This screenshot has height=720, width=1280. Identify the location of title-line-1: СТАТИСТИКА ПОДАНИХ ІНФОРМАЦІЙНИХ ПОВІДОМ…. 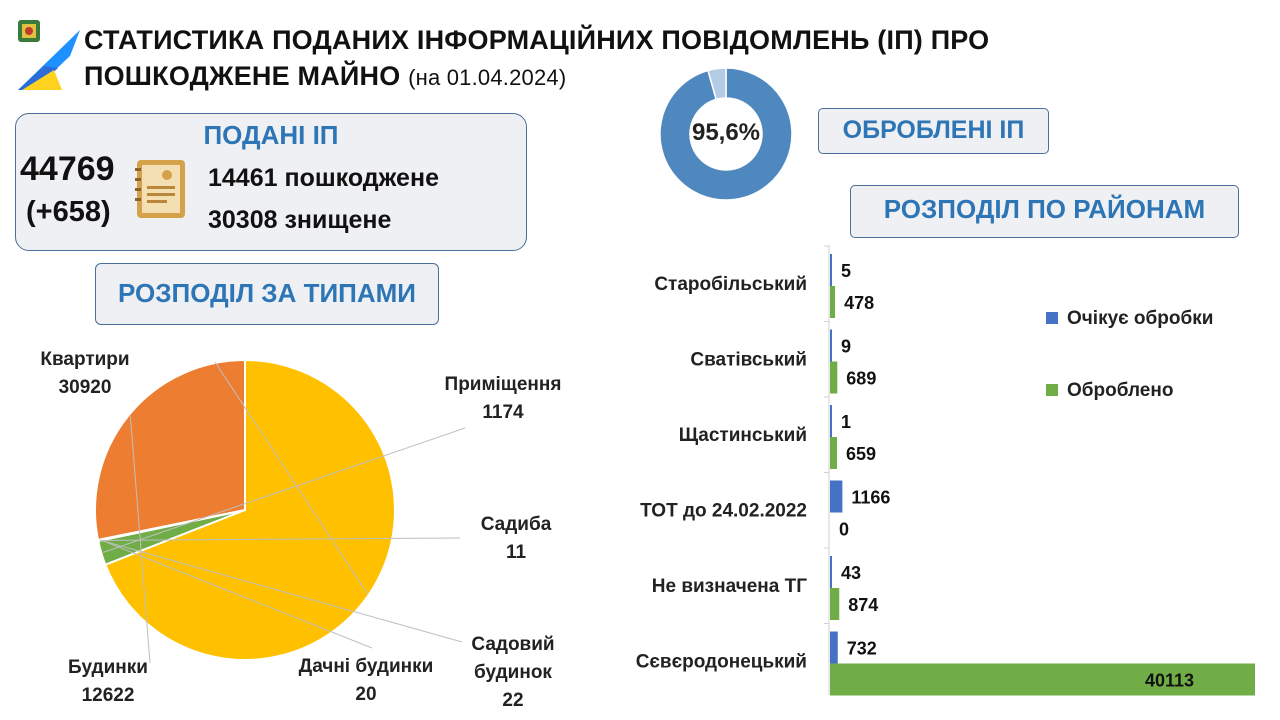
(537, 40).